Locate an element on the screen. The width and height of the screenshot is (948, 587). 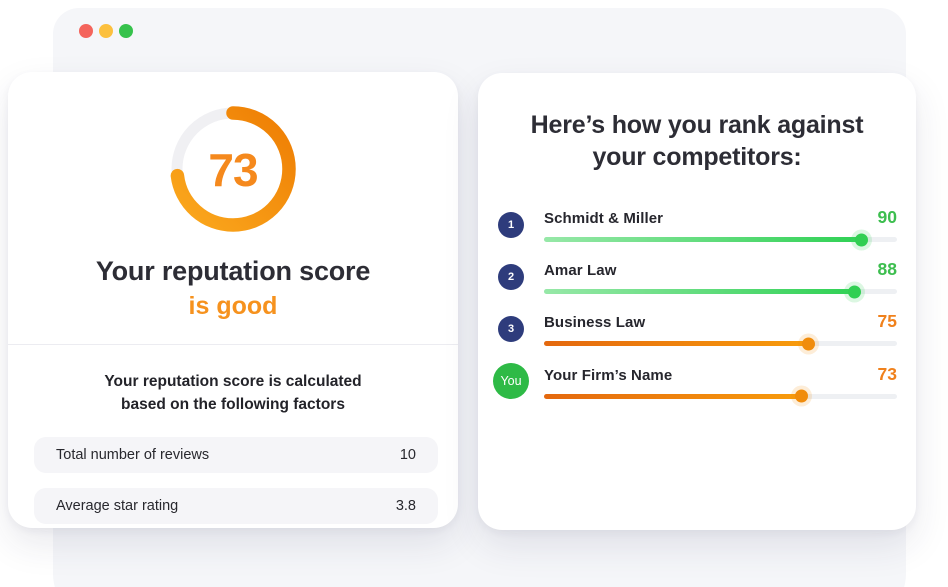
rank-row: 1 Schmidt & Miller 90 is located at coordinates (695, 226).